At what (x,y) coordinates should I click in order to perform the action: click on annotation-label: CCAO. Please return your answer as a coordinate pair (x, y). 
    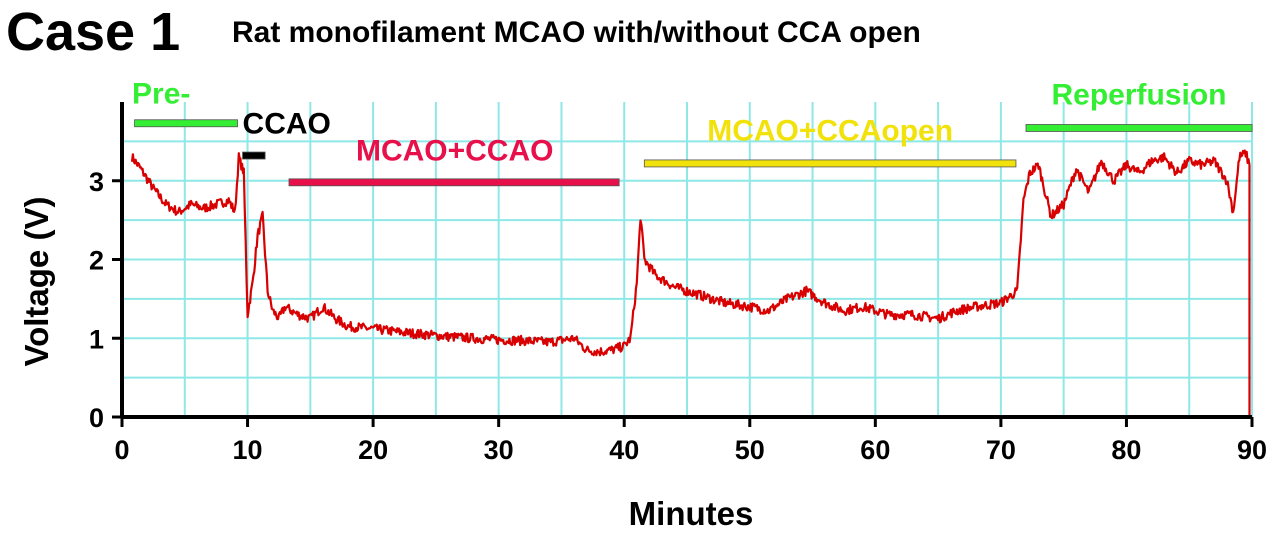
    Looking at the image, I should click on (287, 124).